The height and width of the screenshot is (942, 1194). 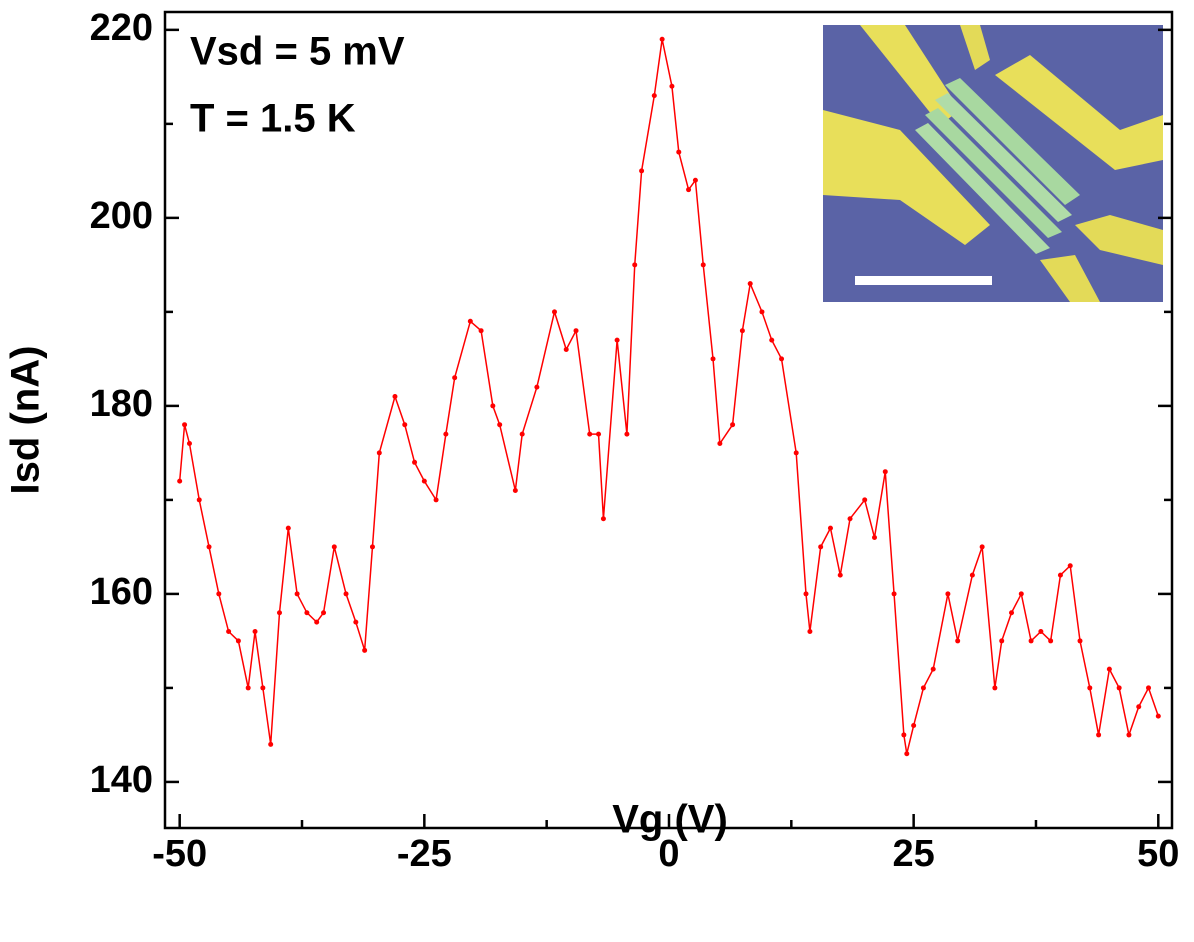 What do you see at coordinates (297, 52) in the screenshot?
I see `annotation: Vsd = 5 mV` at bounding box center [297, 52].